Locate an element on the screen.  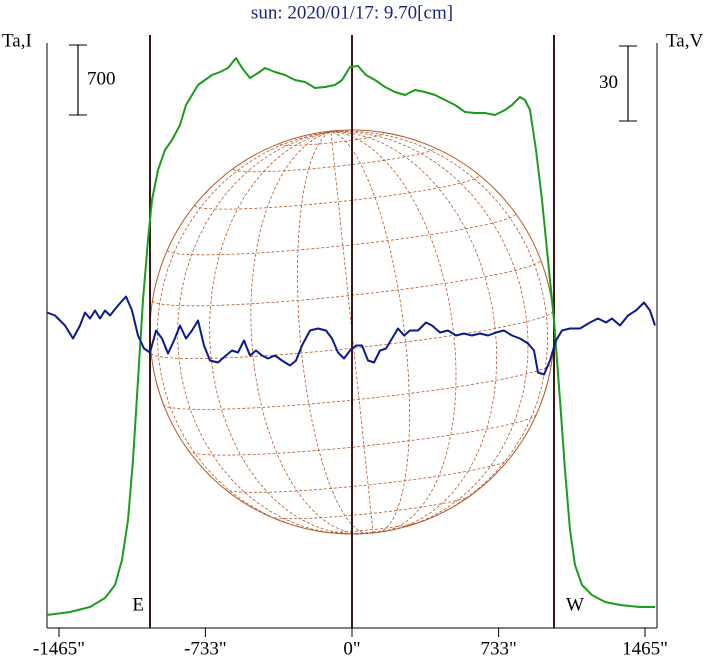
x-tick-label: -733" is located at coordinates (205, 648).